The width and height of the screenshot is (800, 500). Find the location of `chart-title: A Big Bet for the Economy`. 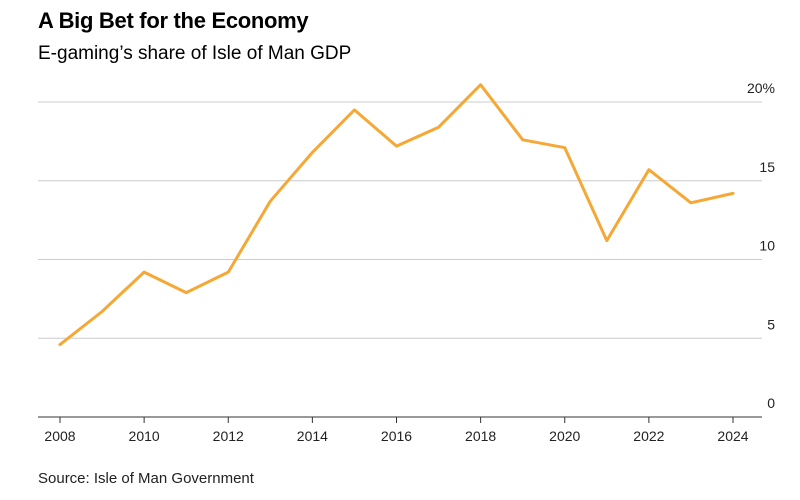

chart-title: A Big Bet for the Economy is located at coordinates (173, 20).